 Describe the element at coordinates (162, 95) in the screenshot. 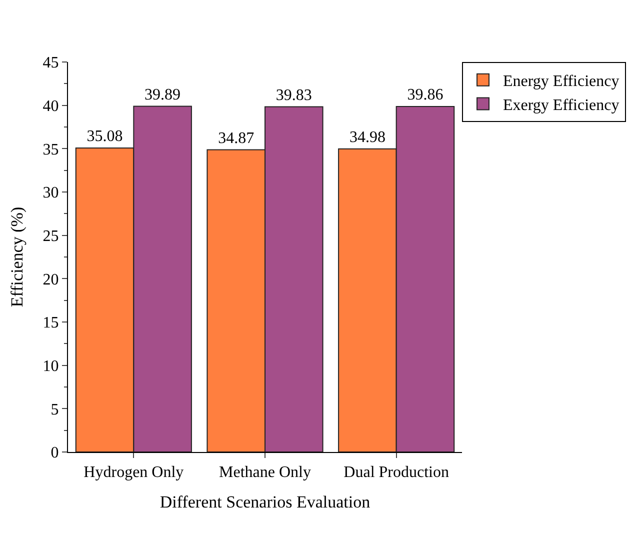

I see `data-label: 39.89` at that location.